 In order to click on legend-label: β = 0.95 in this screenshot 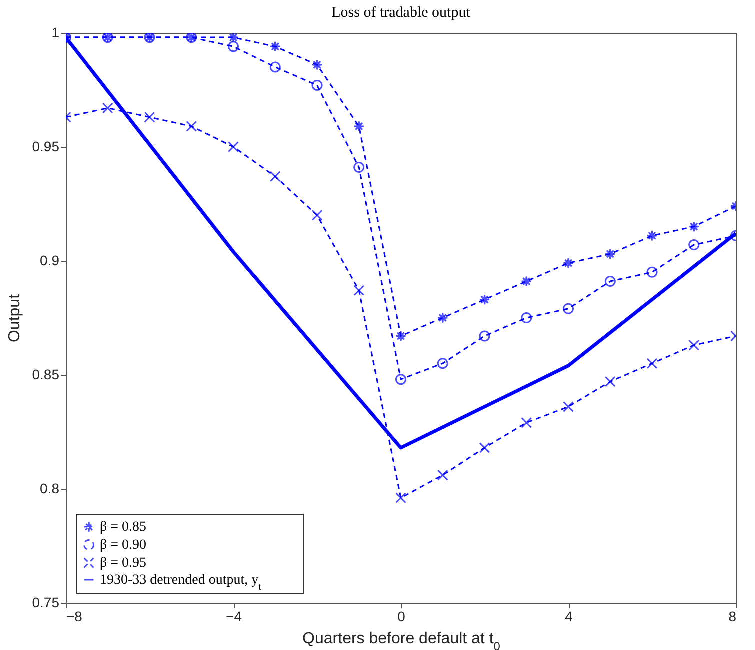, I will do `click(123, 563)`.